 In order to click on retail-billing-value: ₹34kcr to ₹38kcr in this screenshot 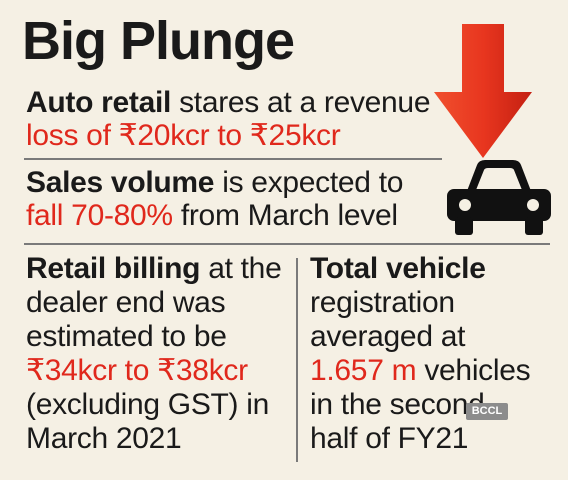, I will do `click(137, 370)`.